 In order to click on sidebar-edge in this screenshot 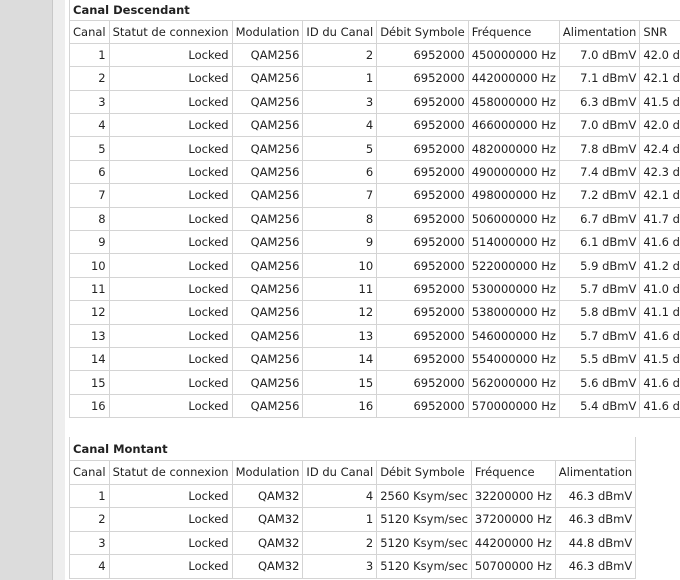, I will do `click(58, 290)`.